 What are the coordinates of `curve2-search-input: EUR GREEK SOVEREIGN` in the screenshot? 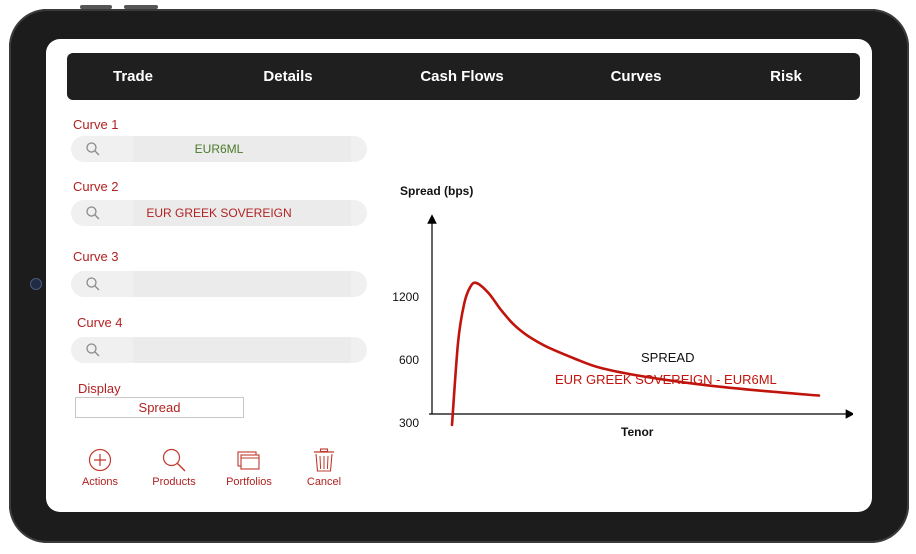 It's located at (219, 213).